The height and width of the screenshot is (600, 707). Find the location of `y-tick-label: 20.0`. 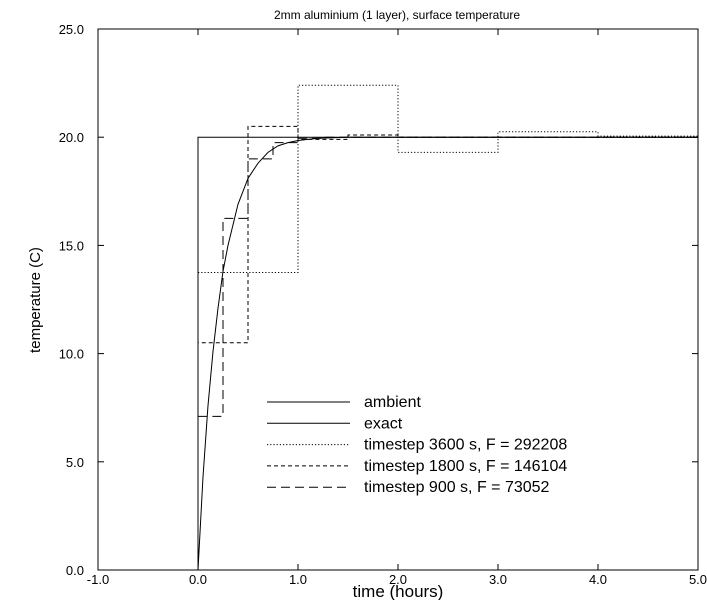

y-tick-label: 20.0 is located at coordinates (71, 137).